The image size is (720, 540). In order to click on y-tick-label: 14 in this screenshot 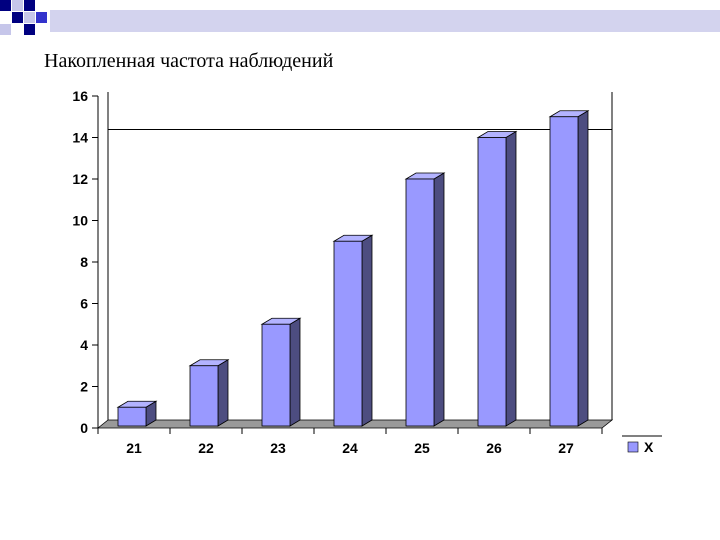, I will do `click(80, 138)`.